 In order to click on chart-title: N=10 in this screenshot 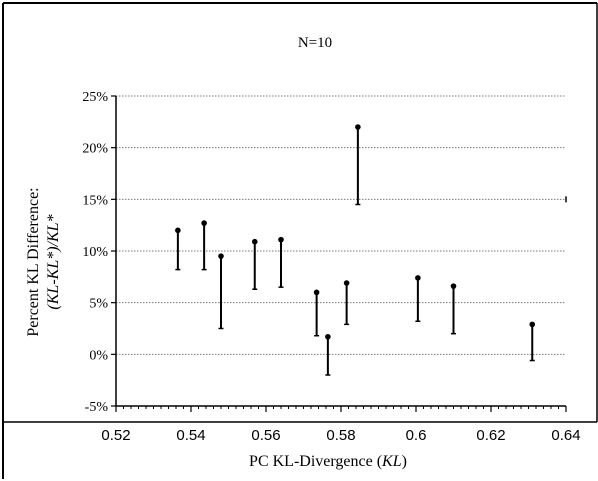, I will do `click(315, 43)`.